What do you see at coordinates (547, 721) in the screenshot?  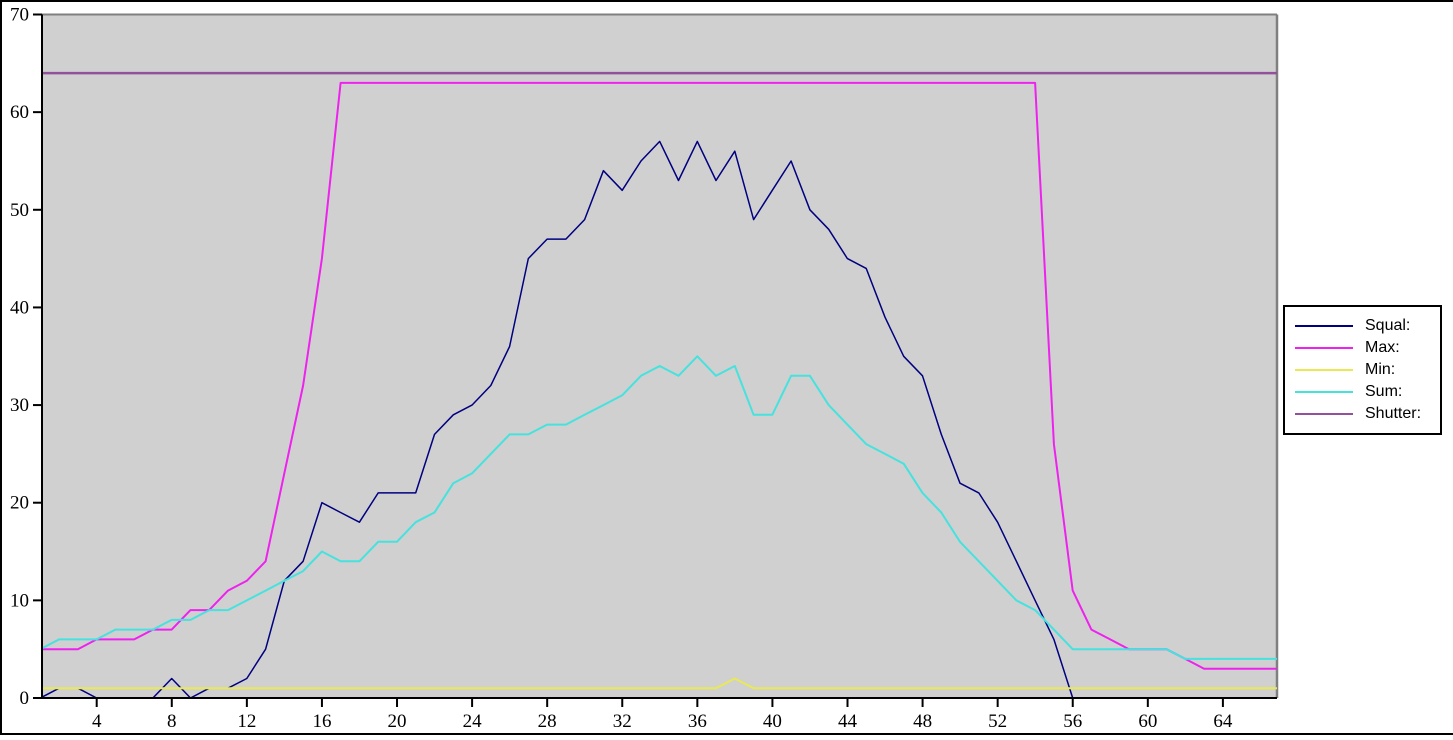 I see `x-tick-label: 28` at bounding box center [547, 721].